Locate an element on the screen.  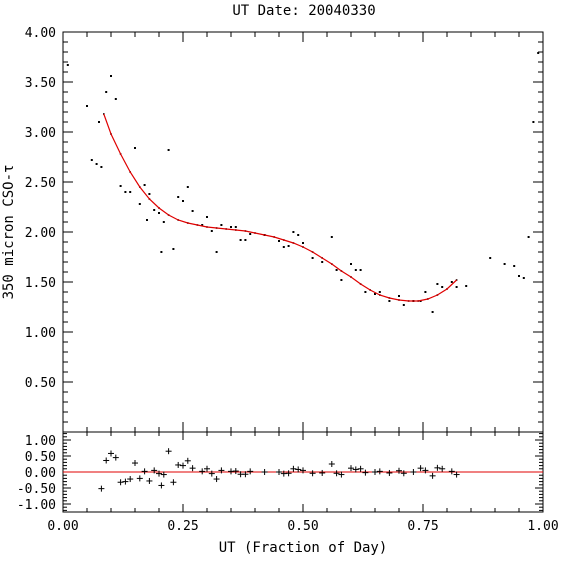
y-tick-label: 4.00 is located at coordinates (40, 33).